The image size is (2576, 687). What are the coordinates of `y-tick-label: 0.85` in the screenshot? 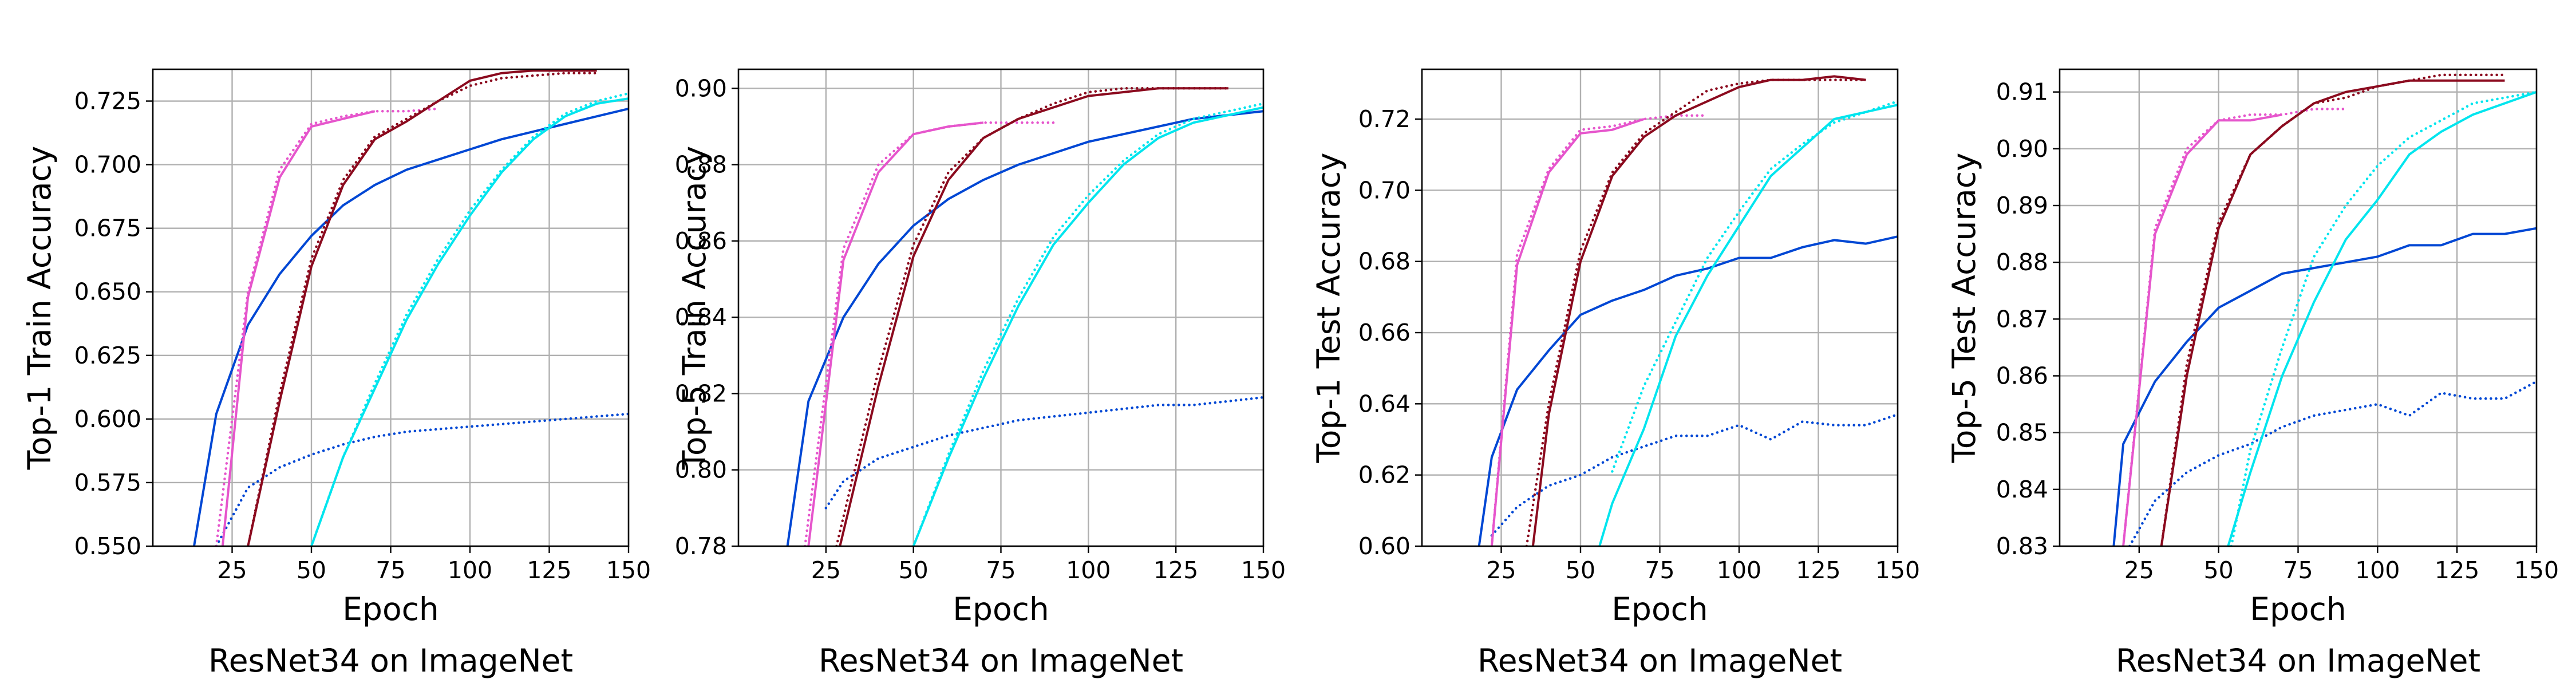 It's located at (2022, 433).